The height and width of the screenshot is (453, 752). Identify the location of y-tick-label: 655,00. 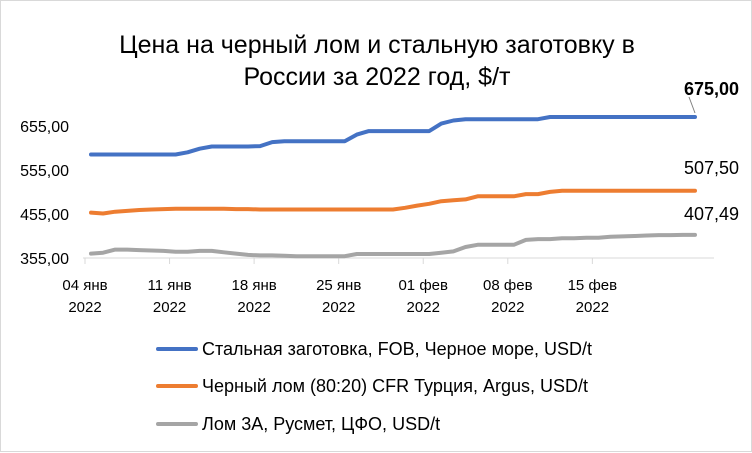
(44, 127).